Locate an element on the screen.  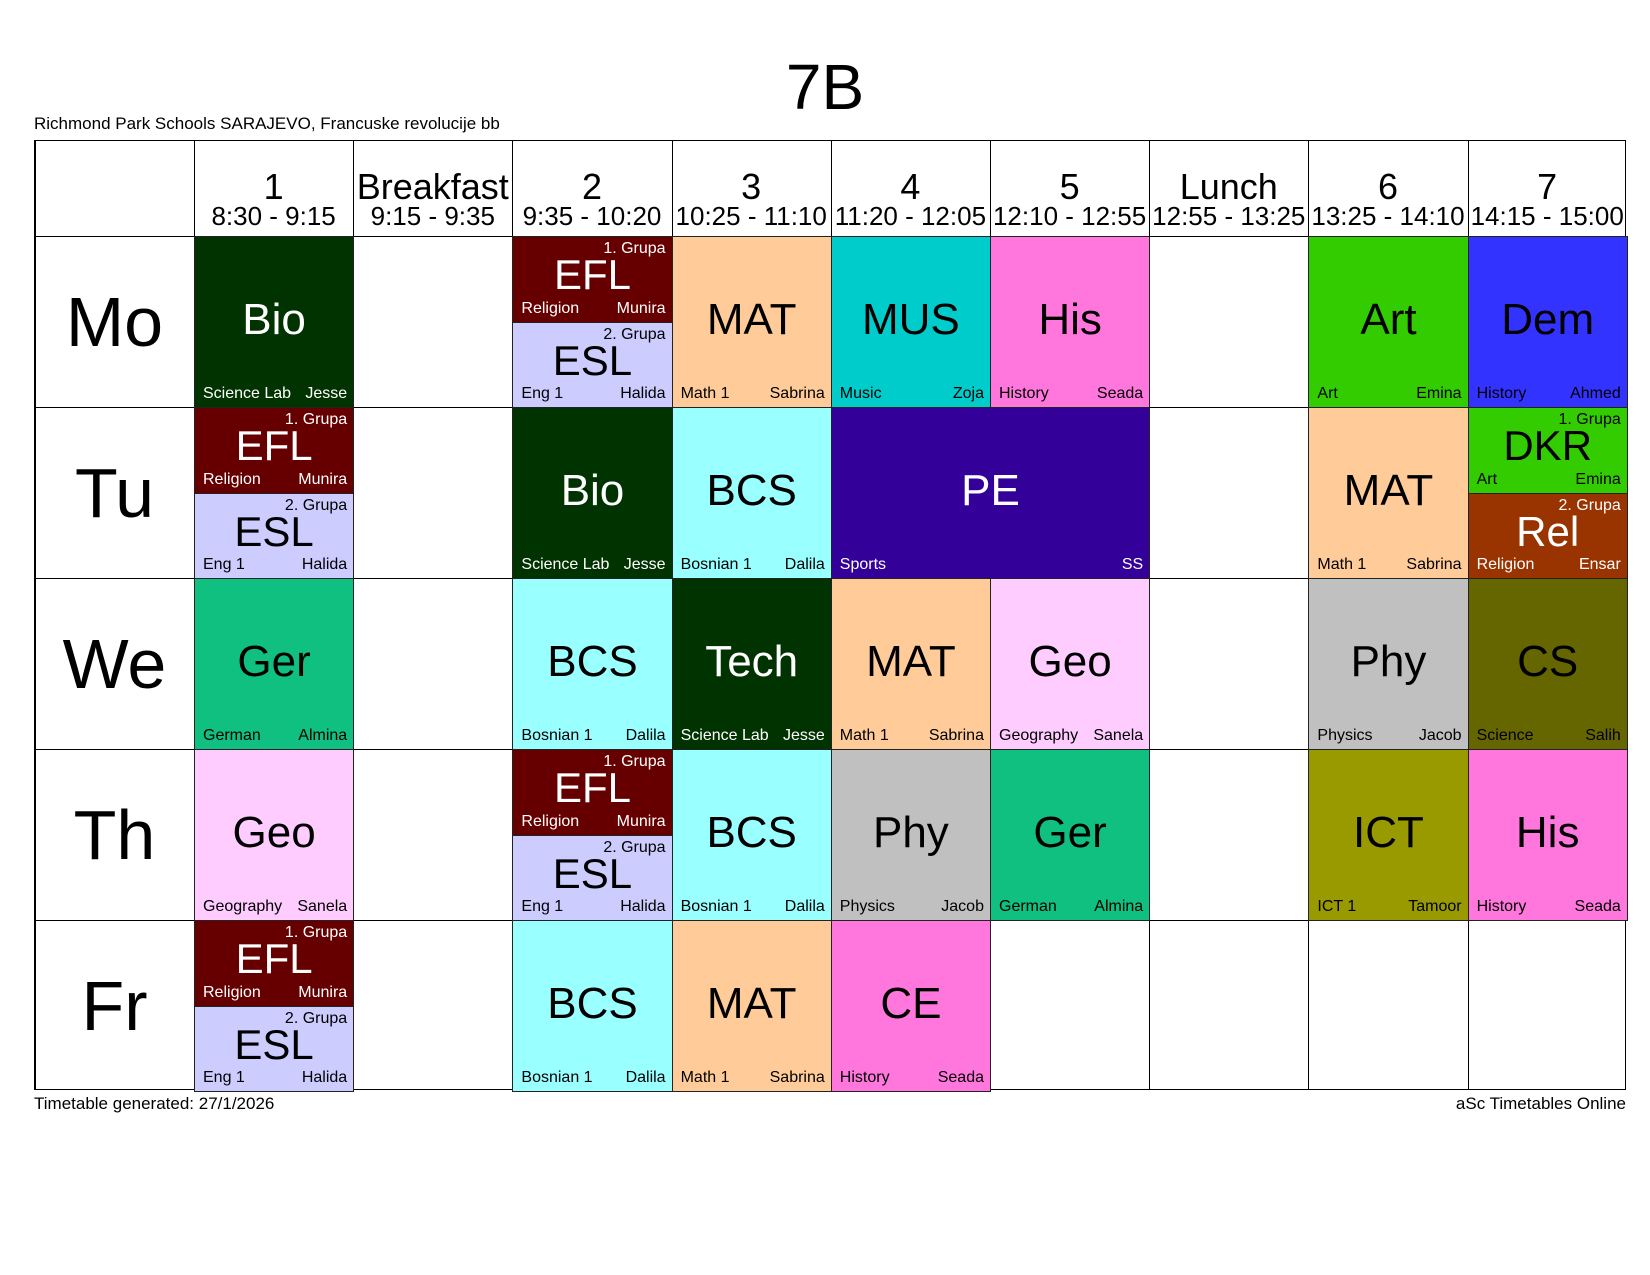
lesson-card: PE Sports SS is located at coordinates (990, 493).